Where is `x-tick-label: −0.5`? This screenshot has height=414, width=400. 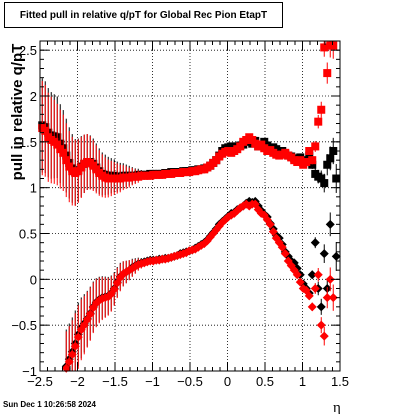 x-tick-label: −0.5 is located at coordinates (190, 381).